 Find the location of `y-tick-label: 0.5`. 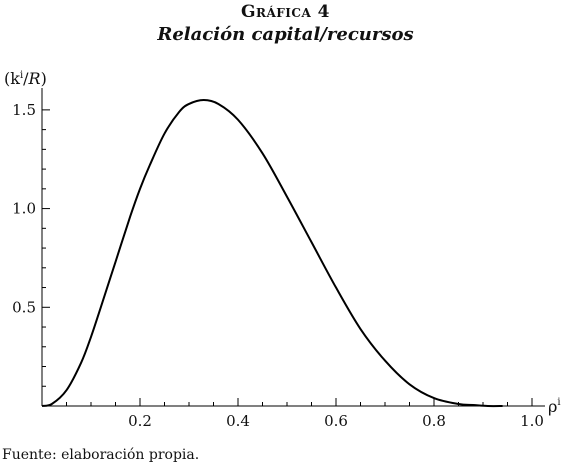

y-tick-label: 0.5 is located at coordinates (24, 307).